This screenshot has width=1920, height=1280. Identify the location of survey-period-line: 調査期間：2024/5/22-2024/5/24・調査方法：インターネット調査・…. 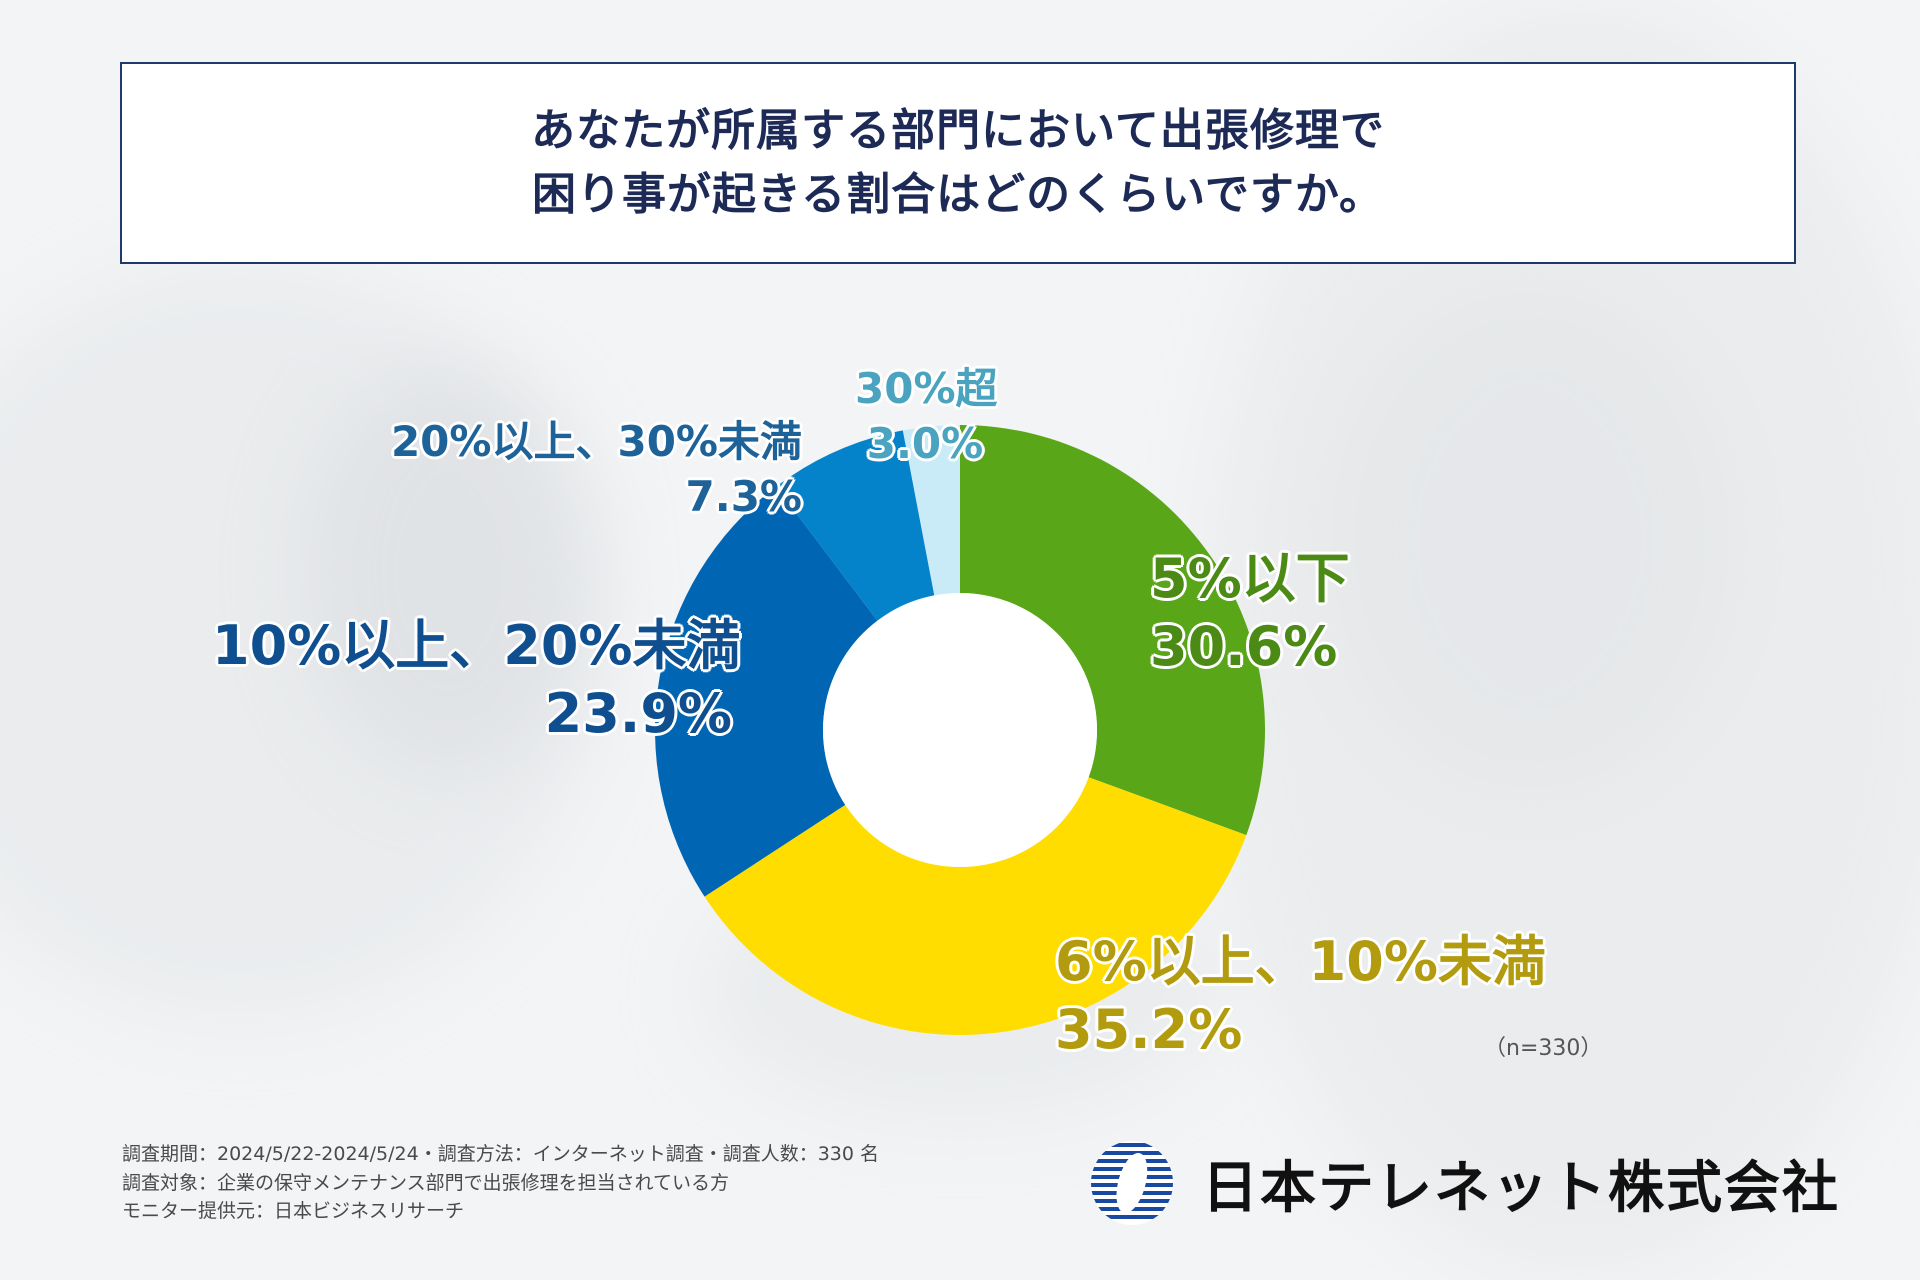
(501, 1154).